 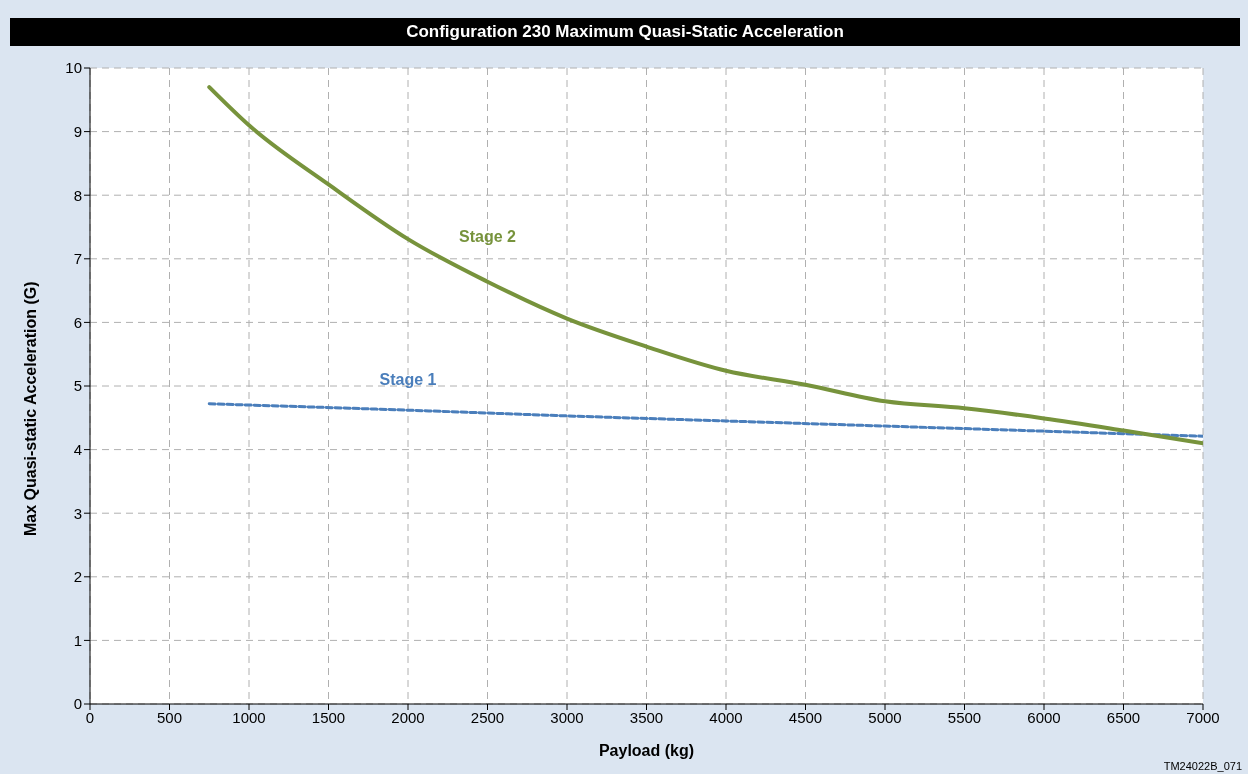 What do you see at coordinates (90, 717) in the screenshot?
I see `x-tick-label: 0` at bounding box center [90, 717].